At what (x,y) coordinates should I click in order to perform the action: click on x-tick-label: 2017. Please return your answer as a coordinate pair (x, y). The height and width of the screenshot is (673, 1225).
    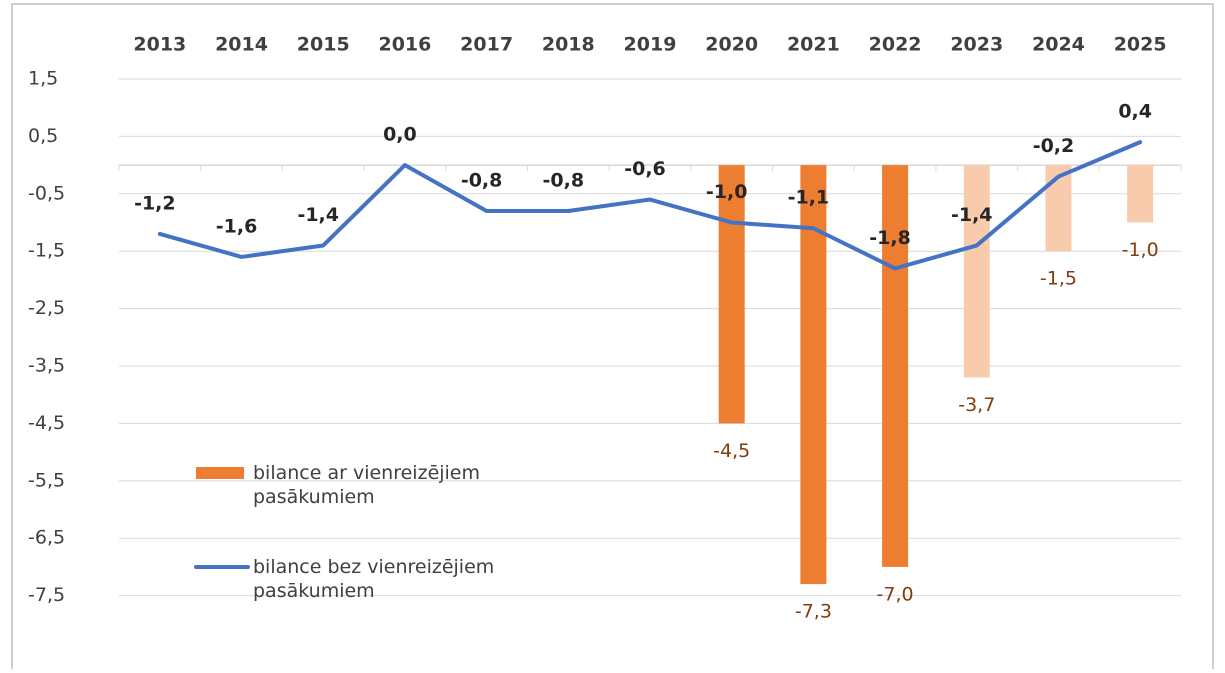
    Looking at the image, I should click on (486, 45).